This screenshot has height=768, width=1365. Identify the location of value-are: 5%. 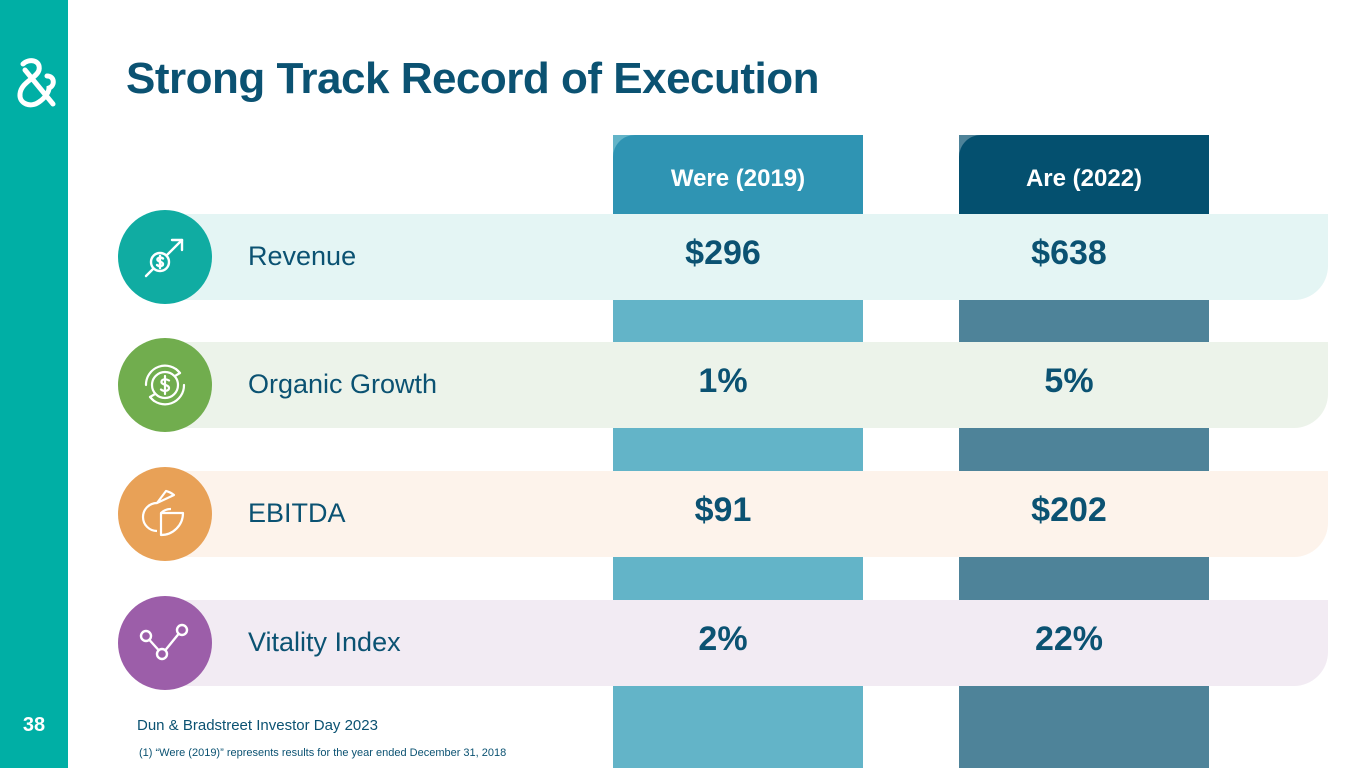
(1069, 381).